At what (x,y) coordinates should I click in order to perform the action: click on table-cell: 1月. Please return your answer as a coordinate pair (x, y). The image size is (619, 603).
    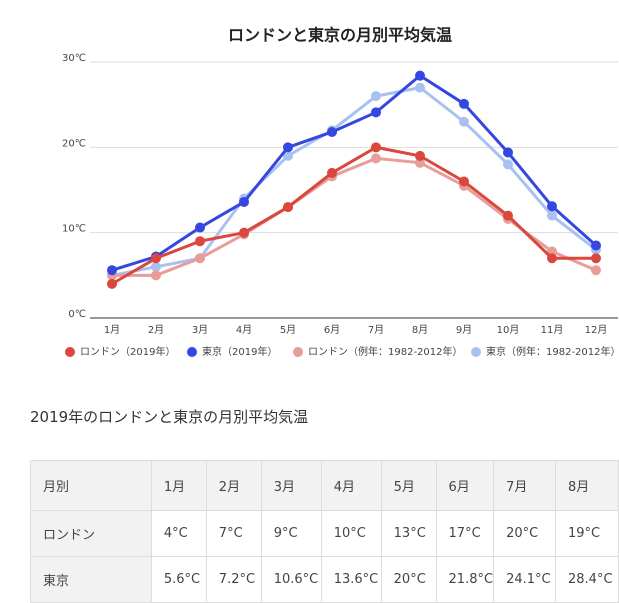
    Looking at the image, I should click on (178, 485).